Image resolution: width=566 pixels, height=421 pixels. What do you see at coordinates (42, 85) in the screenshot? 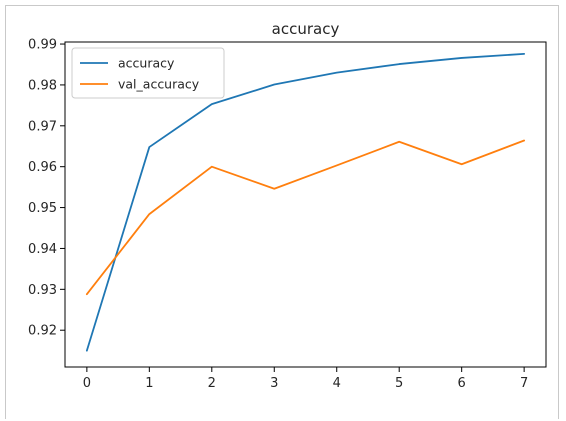
I see `y-tick-label: 0.98` at bounding box center [42, 85].